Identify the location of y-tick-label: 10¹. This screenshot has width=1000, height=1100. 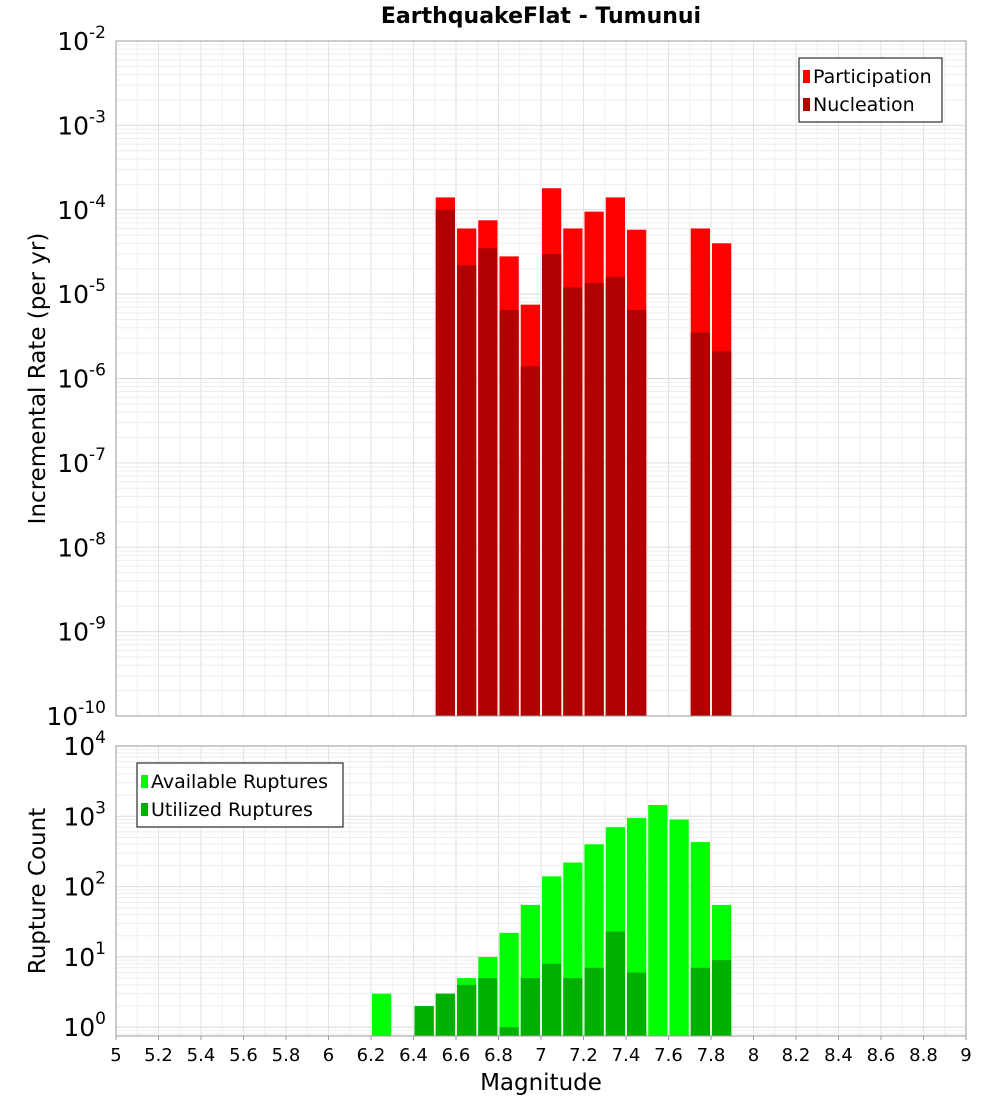
(84, 955).